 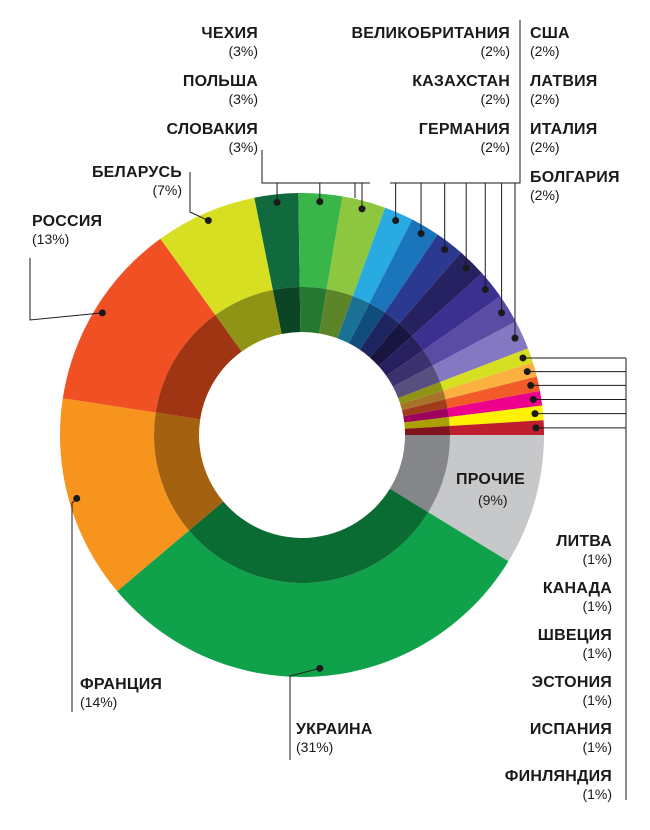 I want to click on label-canada: КАНАДА (1%), so click(x=577, y=597).